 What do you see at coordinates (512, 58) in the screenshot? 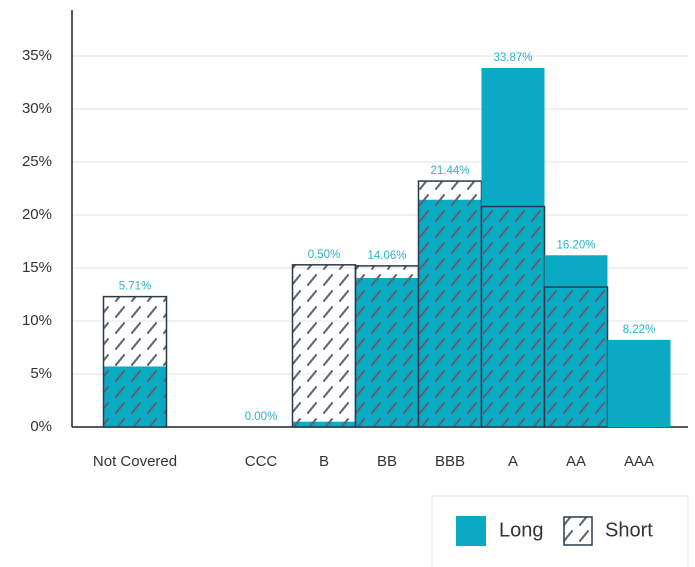
I see `value-label: 33.87%` at bounding box center [512, 58].